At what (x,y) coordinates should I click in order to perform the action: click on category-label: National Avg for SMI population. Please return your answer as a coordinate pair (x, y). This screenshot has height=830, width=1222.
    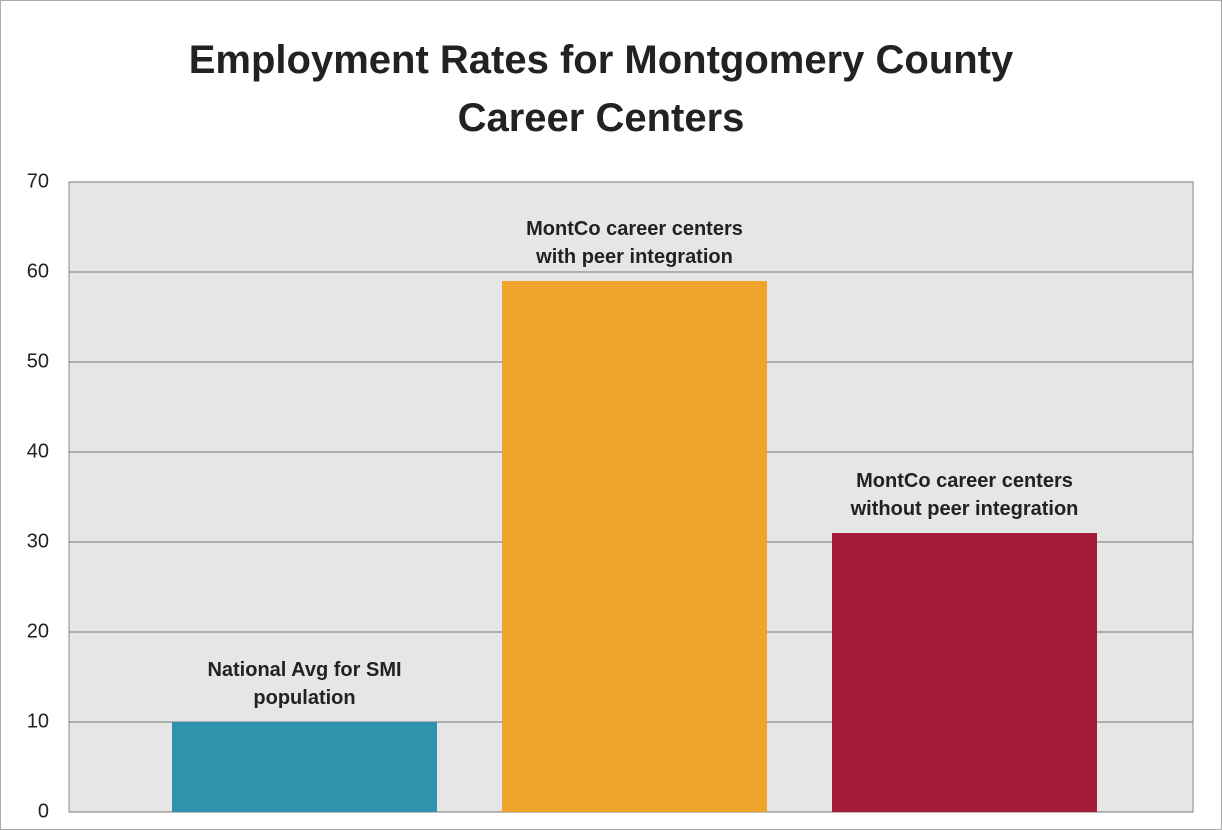
    Looking at the image, I should click on (304, 684).